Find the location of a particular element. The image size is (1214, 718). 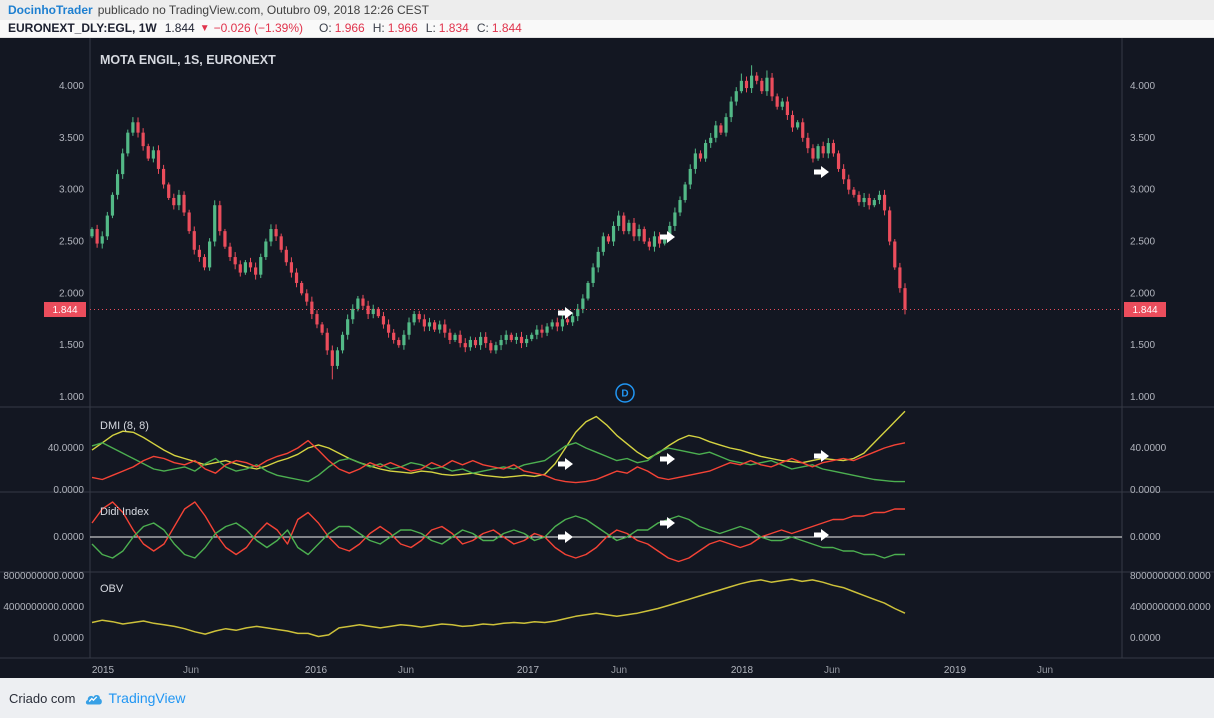

close-label: C: is located at coordinates (482, 28).